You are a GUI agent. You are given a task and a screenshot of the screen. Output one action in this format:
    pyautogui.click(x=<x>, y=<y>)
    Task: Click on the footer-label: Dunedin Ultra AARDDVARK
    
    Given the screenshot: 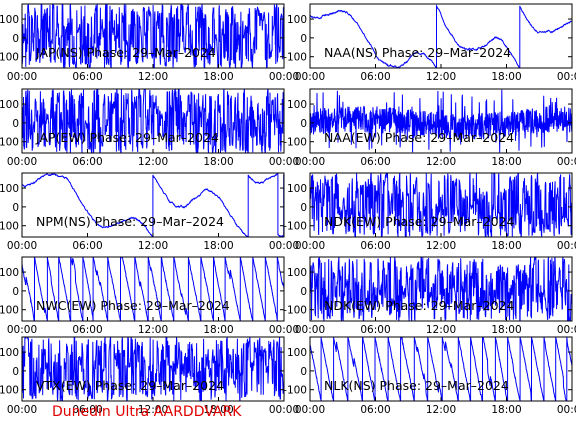 What is the action you would take?
    pyautogui.click(x=147, y=412)
    